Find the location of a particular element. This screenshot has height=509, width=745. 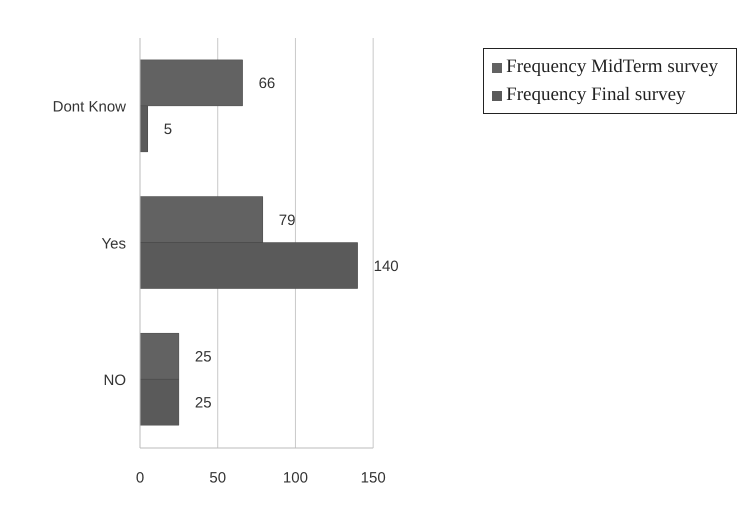

x-tick-label: 50 is located at coordinates (217, 478).